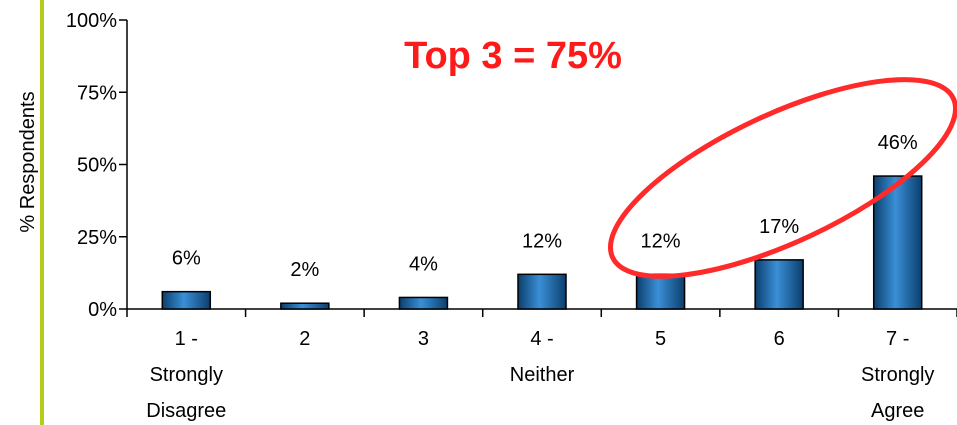 The height and width of the screenshot is (425, 957). I want to click on y-tick-label: 100%, so click(91, 21).